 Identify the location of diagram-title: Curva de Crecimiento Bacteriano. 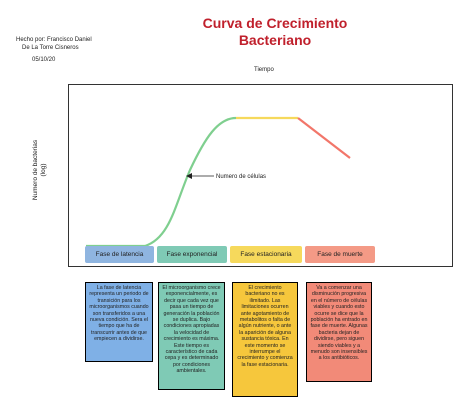
(275, 32).